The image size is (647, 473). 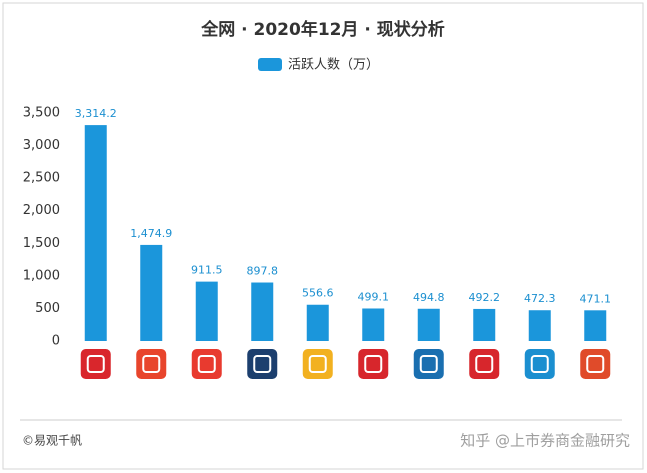 I want to click on y-tick-label: 3,000, so click(x=41, y=145).